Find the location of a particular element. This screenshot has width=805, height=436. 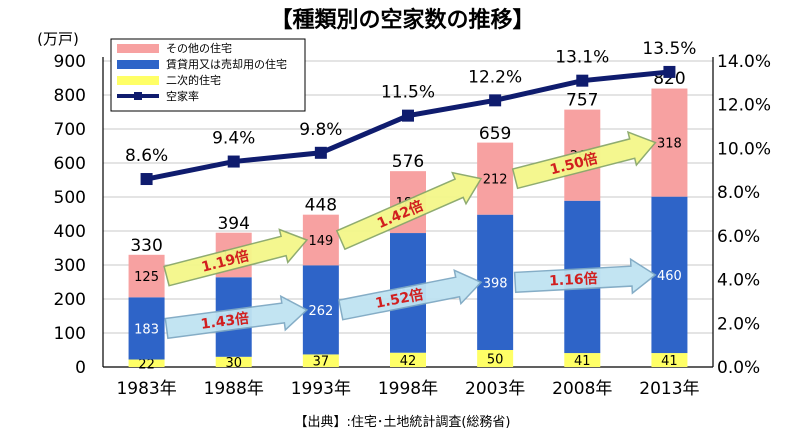

vacancy-rate-label: 8.6% is located at coordinates (146, 156).